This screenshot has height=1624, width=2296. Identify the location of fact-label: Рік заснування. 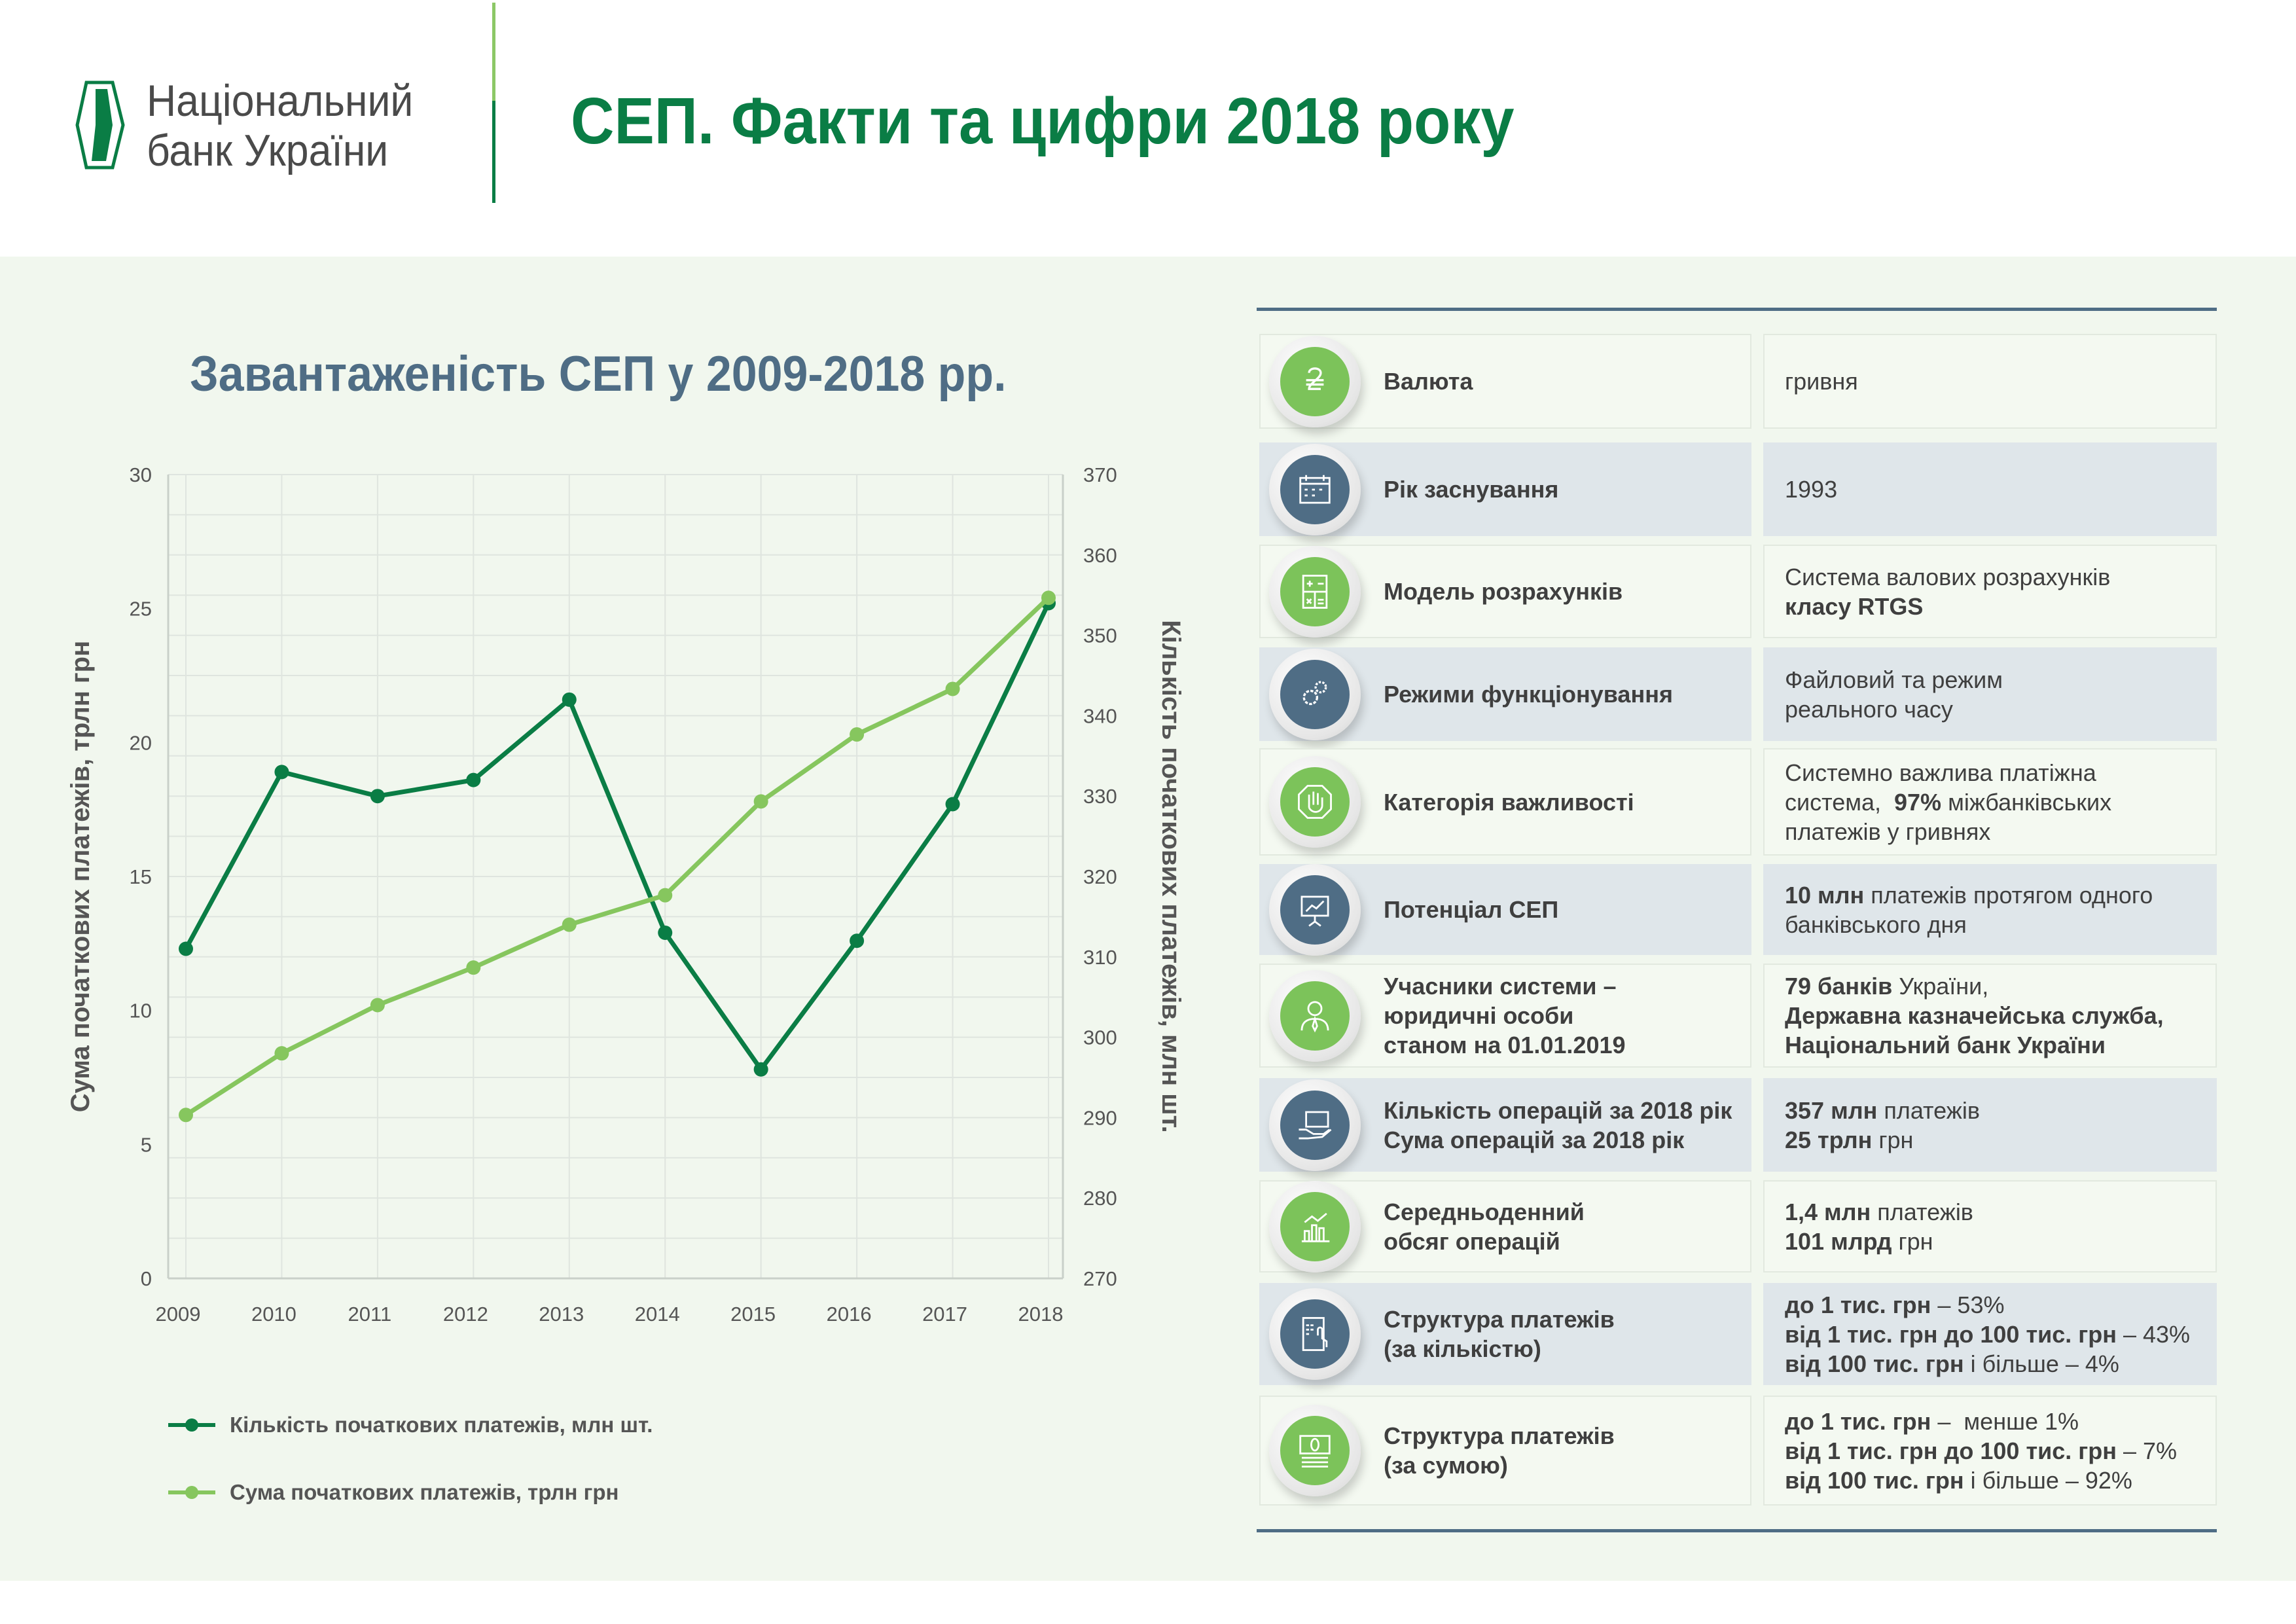
(1471, 489).